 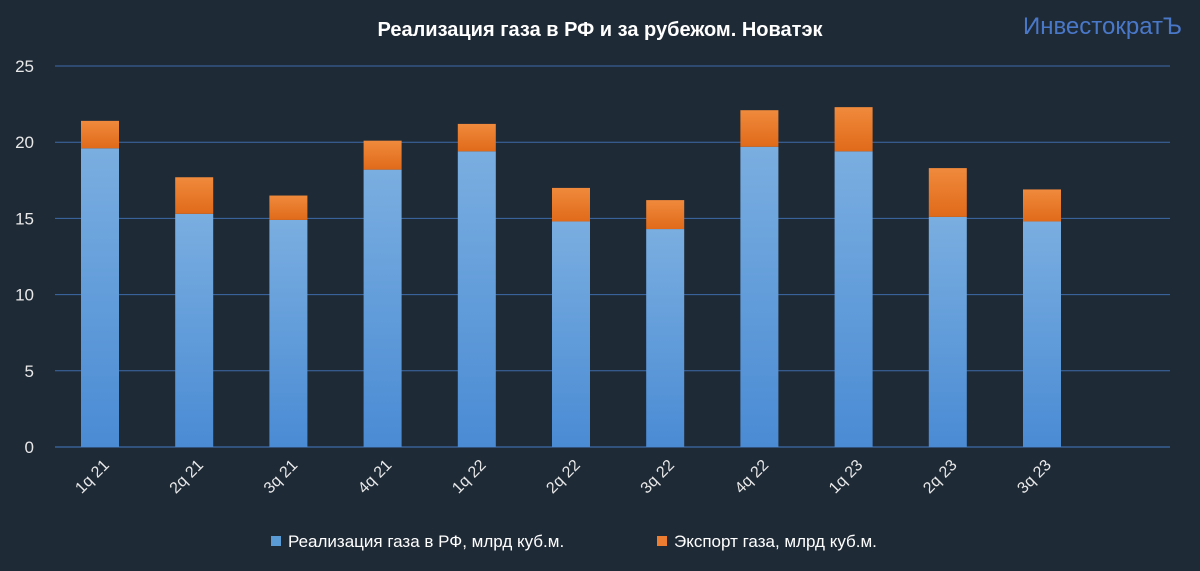 What do you see at coordinates (24, 66) in the screenshot?
I see `y-tick-label: 25` at bounding box center [24, 66].